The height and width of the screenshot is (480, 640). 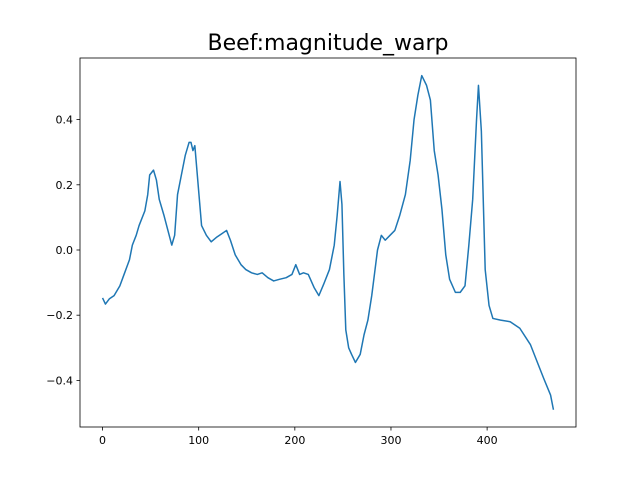 What do you see at coordinates (294, 440) in the screenshot?
I see `x-tick-label: 200` at bounding box center [294, 440].